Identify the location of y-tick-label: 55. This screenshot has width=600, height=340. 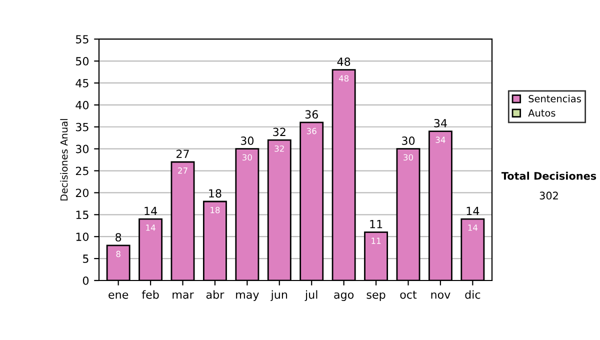
(82, 39).